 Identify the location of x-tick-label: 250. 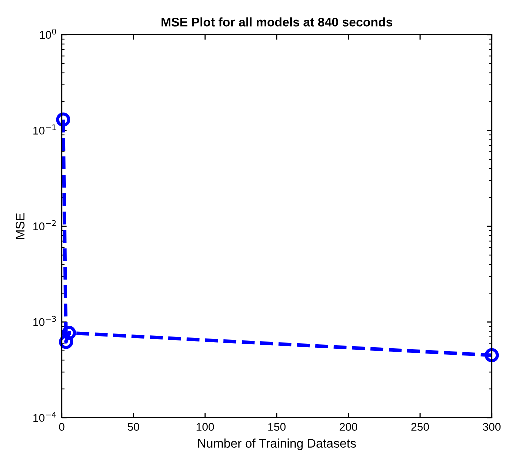
(421, 427).